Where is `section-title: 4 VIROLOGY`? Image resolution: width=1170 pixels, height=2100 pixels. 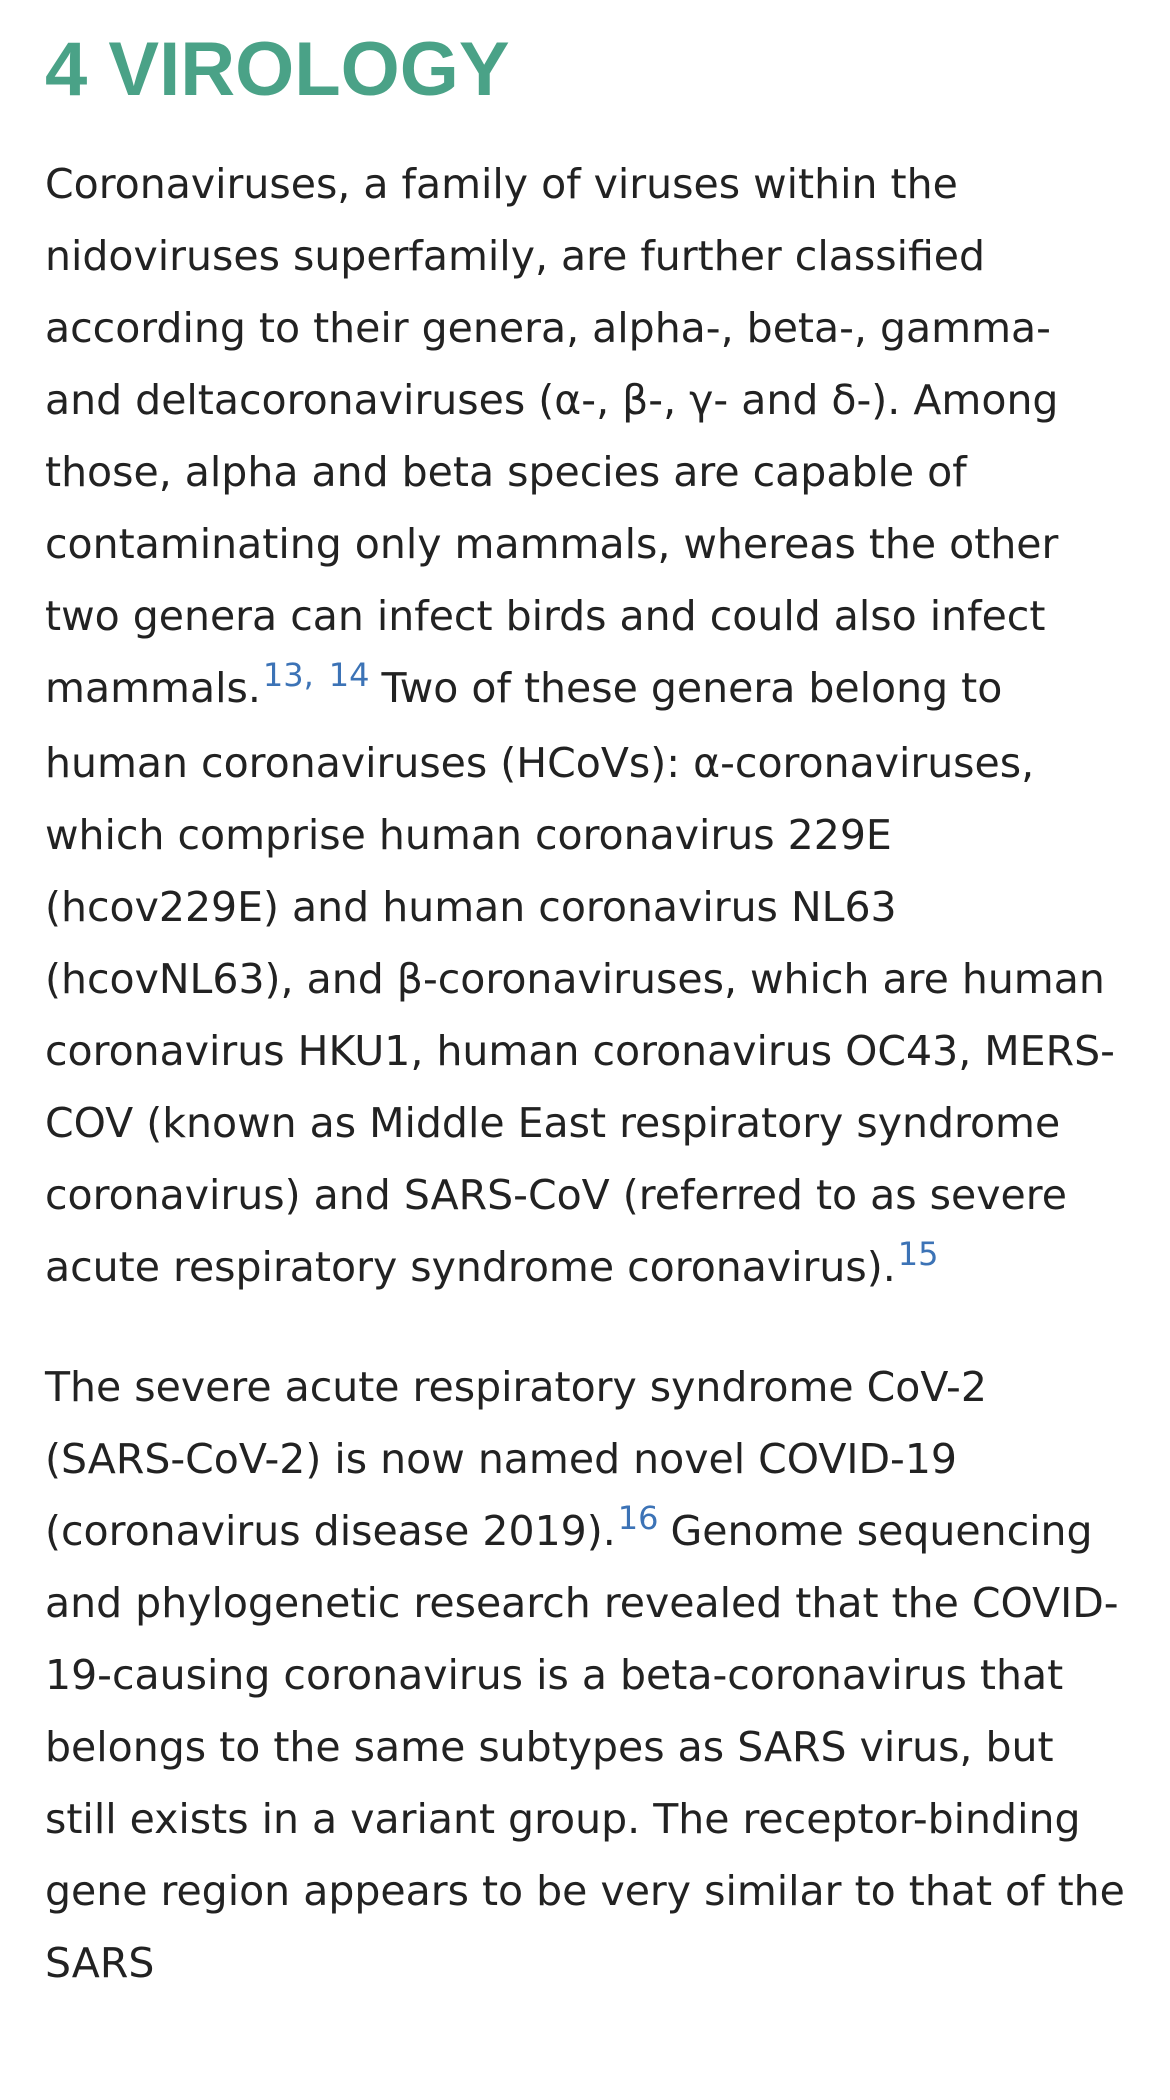 section-title: 4 VIROLOGY is located at coordinates (277, 69).